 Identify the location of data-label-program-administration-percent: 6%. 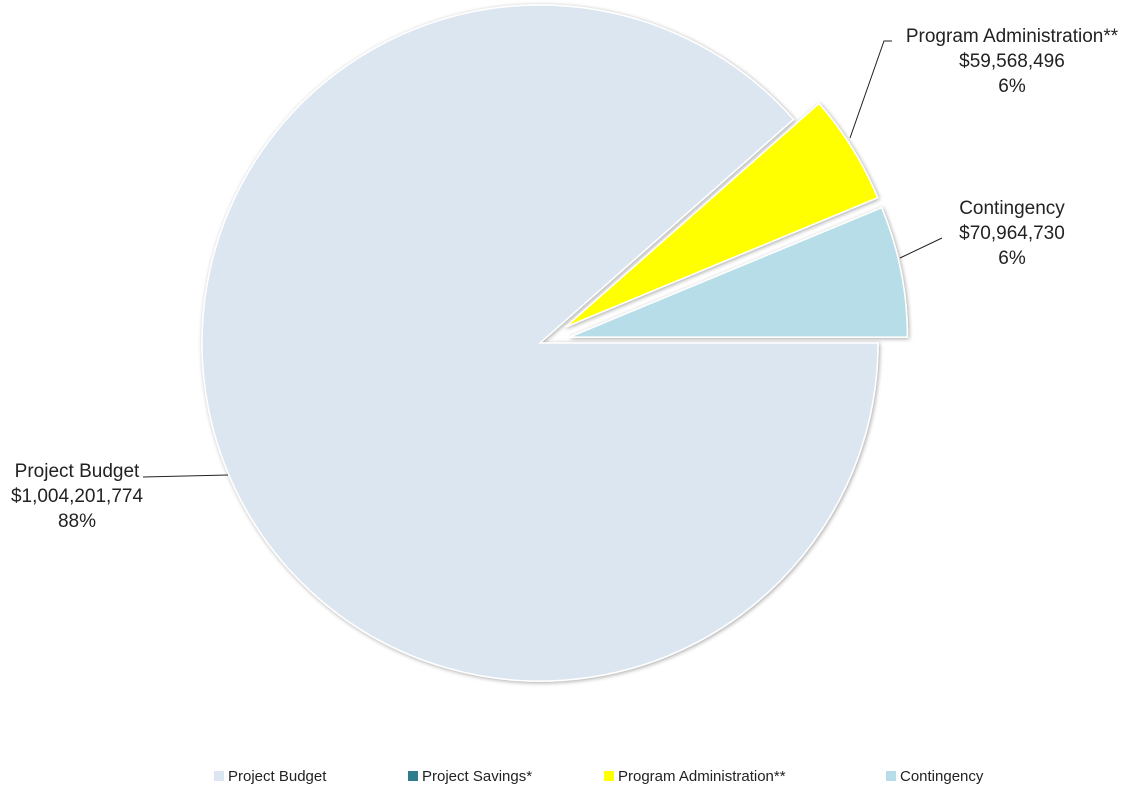
(1012, 86).